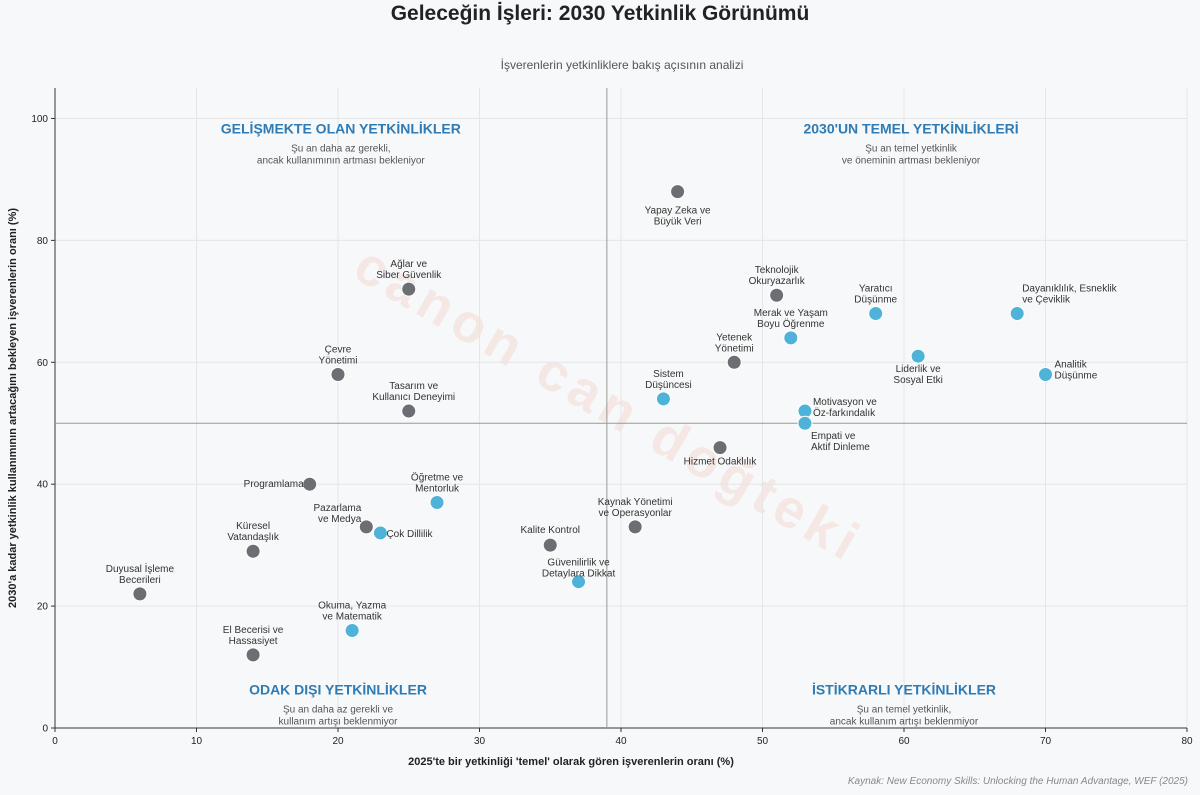 The image size is (1200, 795). I want to click on data-point-label: Teknolojik Okuryazarlık, so click(777, 276).